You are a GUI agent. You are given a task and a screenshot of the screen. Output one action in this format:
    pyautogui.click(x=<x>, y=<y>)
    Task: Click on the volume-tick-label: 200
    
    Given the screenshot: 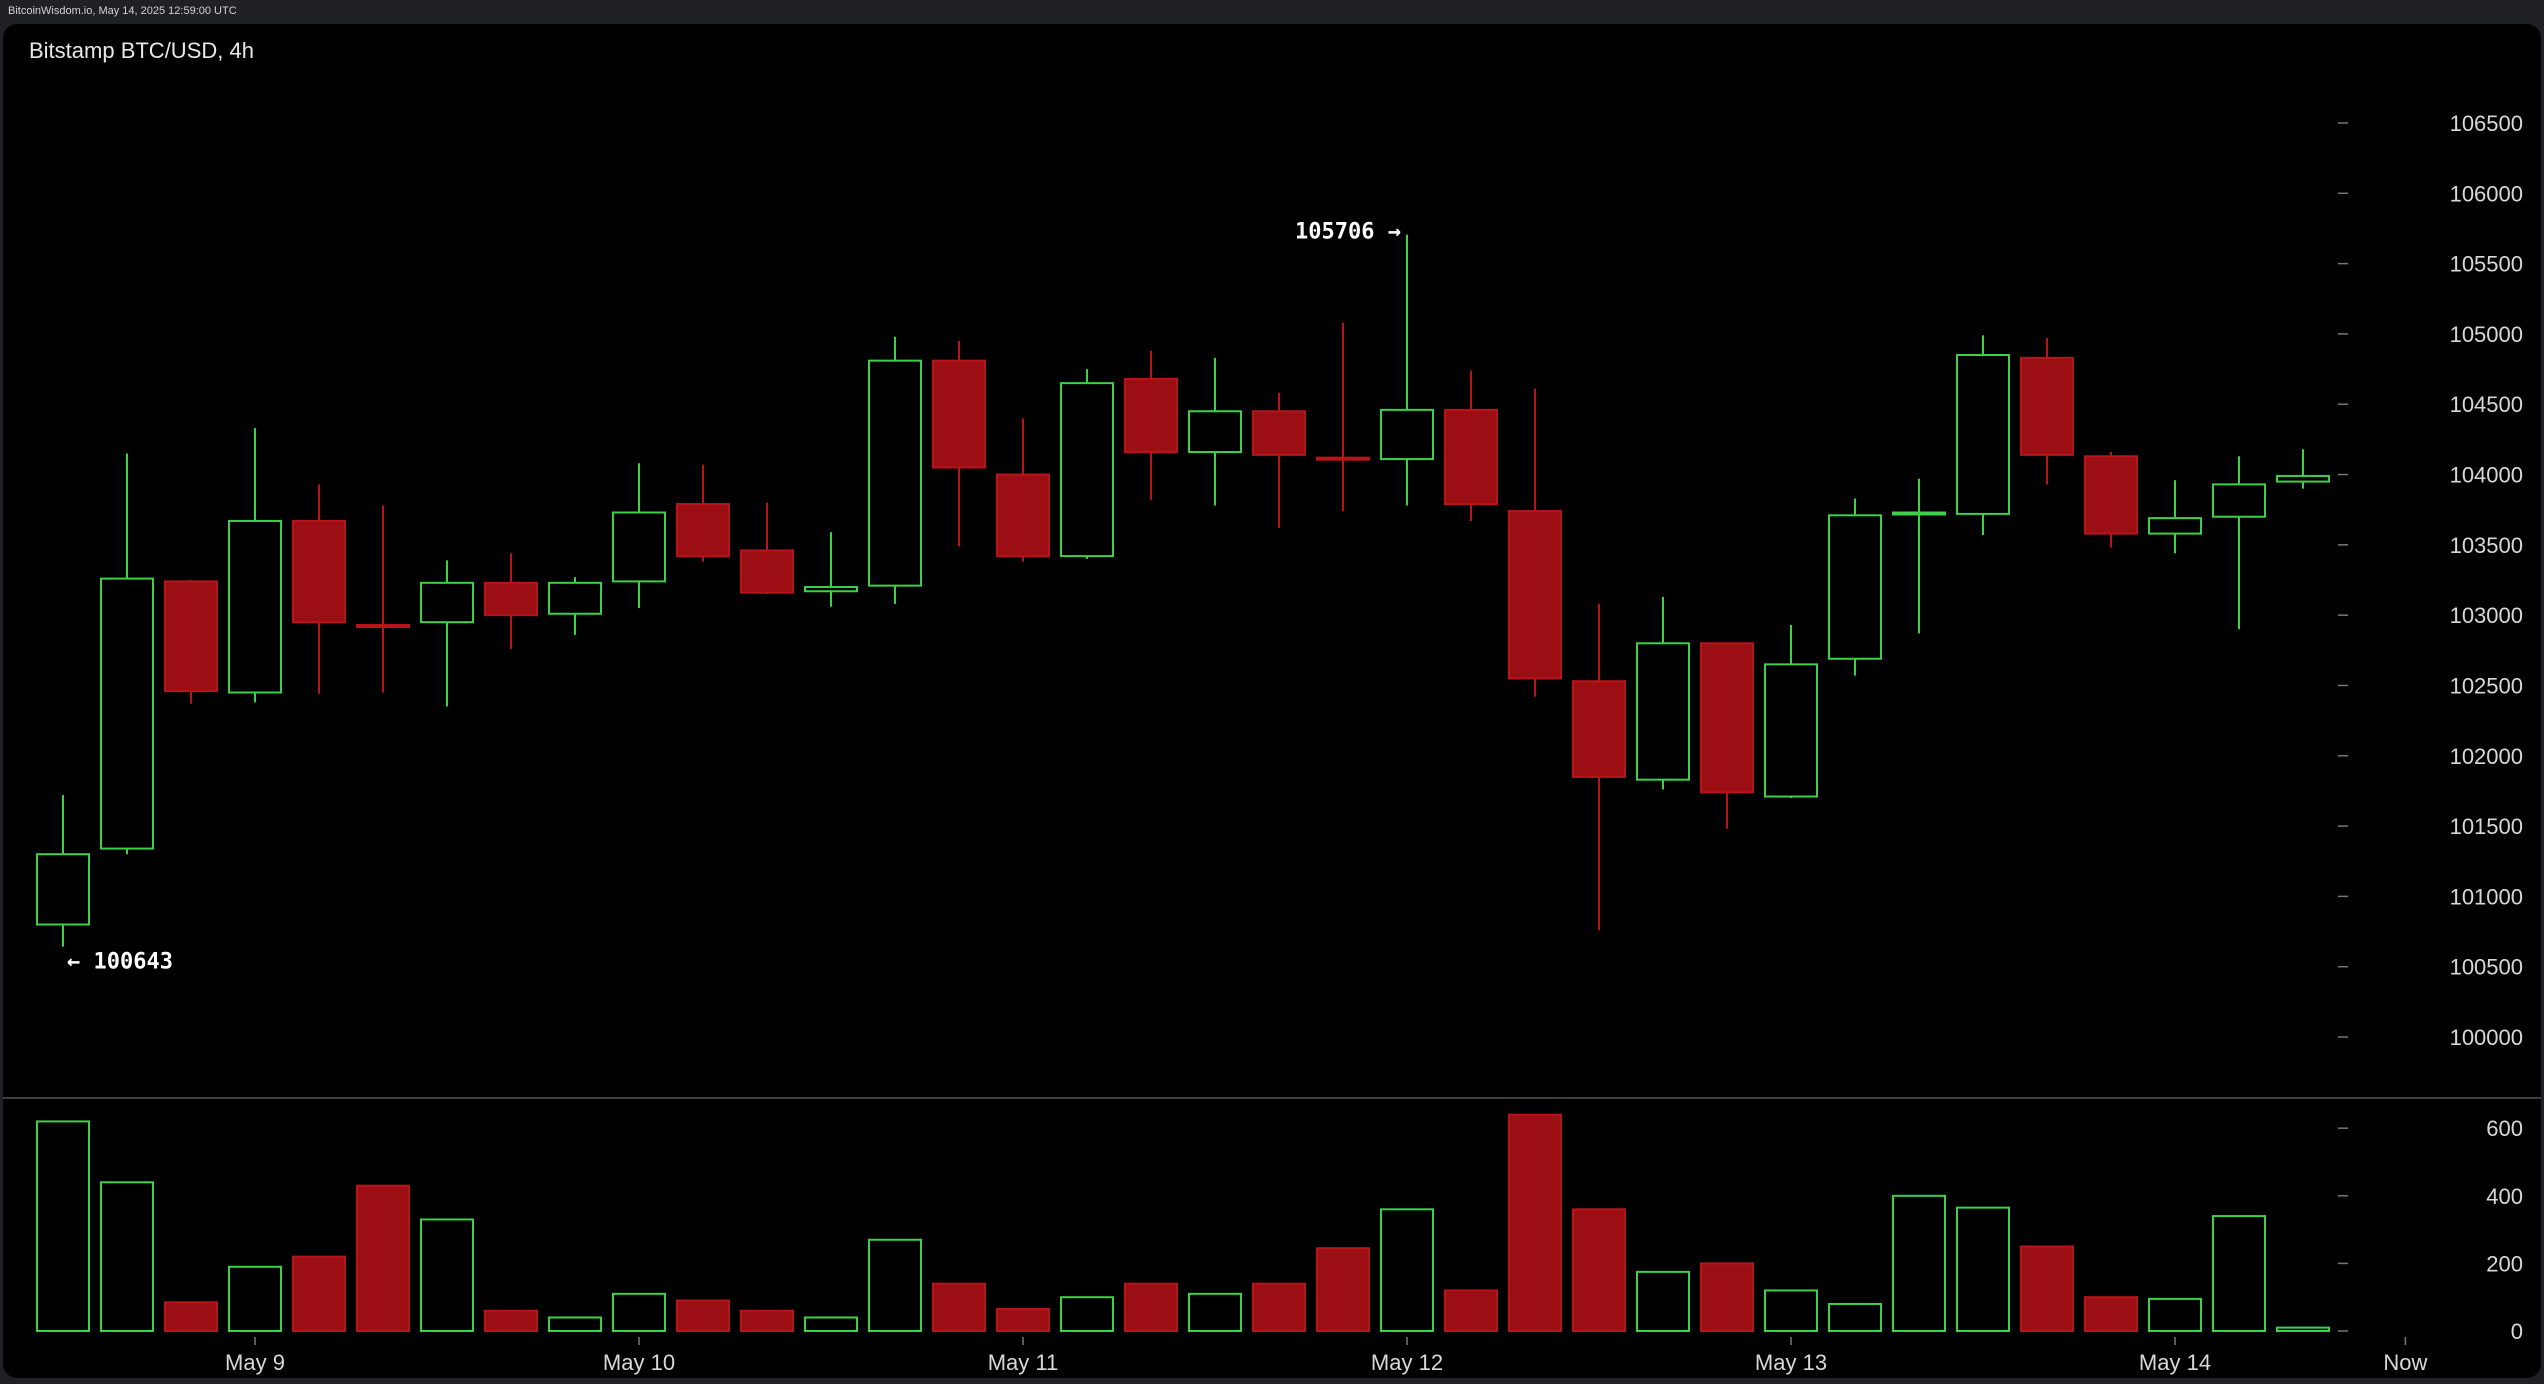 What is the action you would take?
    pyautogui.click(x=2504, y=1263)
    